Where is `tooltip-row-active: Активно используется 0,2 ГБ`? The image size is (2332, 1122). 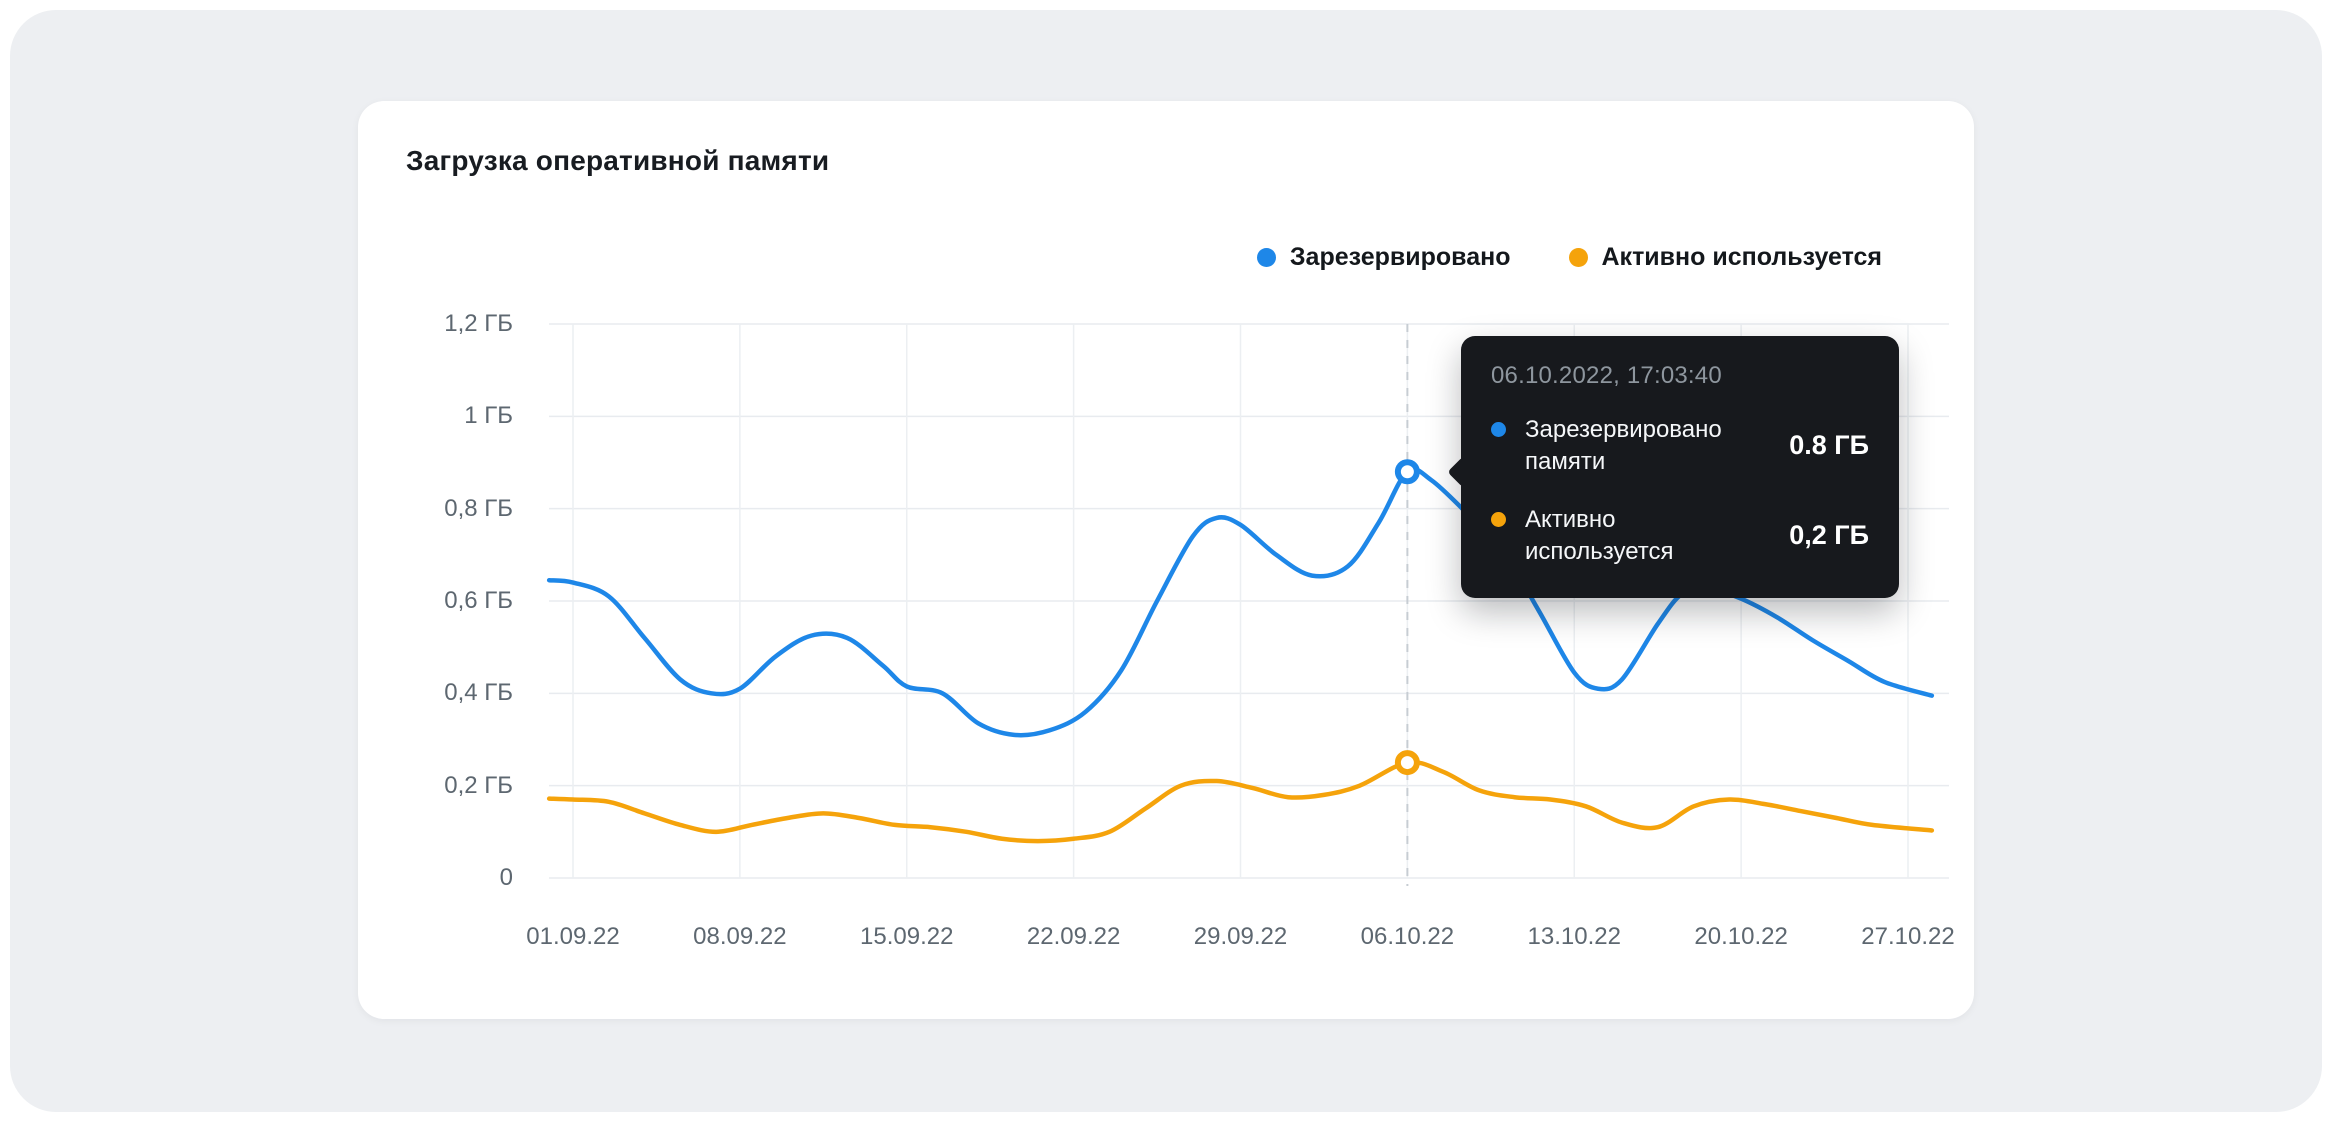 tooltip-row-active: Активно используется 0,2 ГБ is located at coordinates (1680, 536).